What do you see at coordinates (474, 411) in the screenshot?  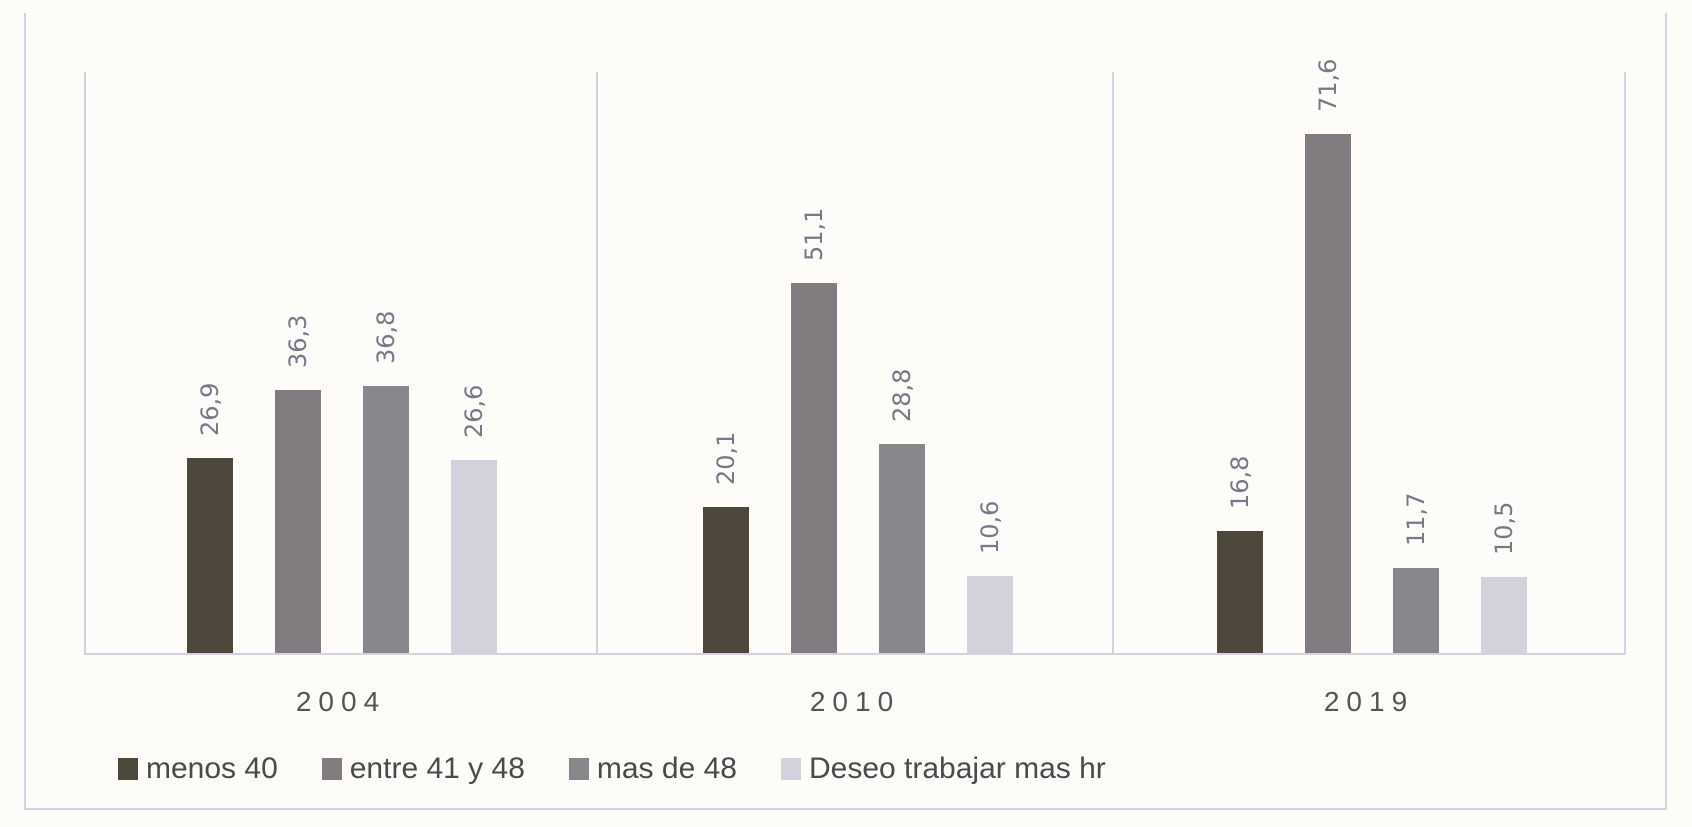 I see `data-label: 26,6` at bounding box center [474, 411].